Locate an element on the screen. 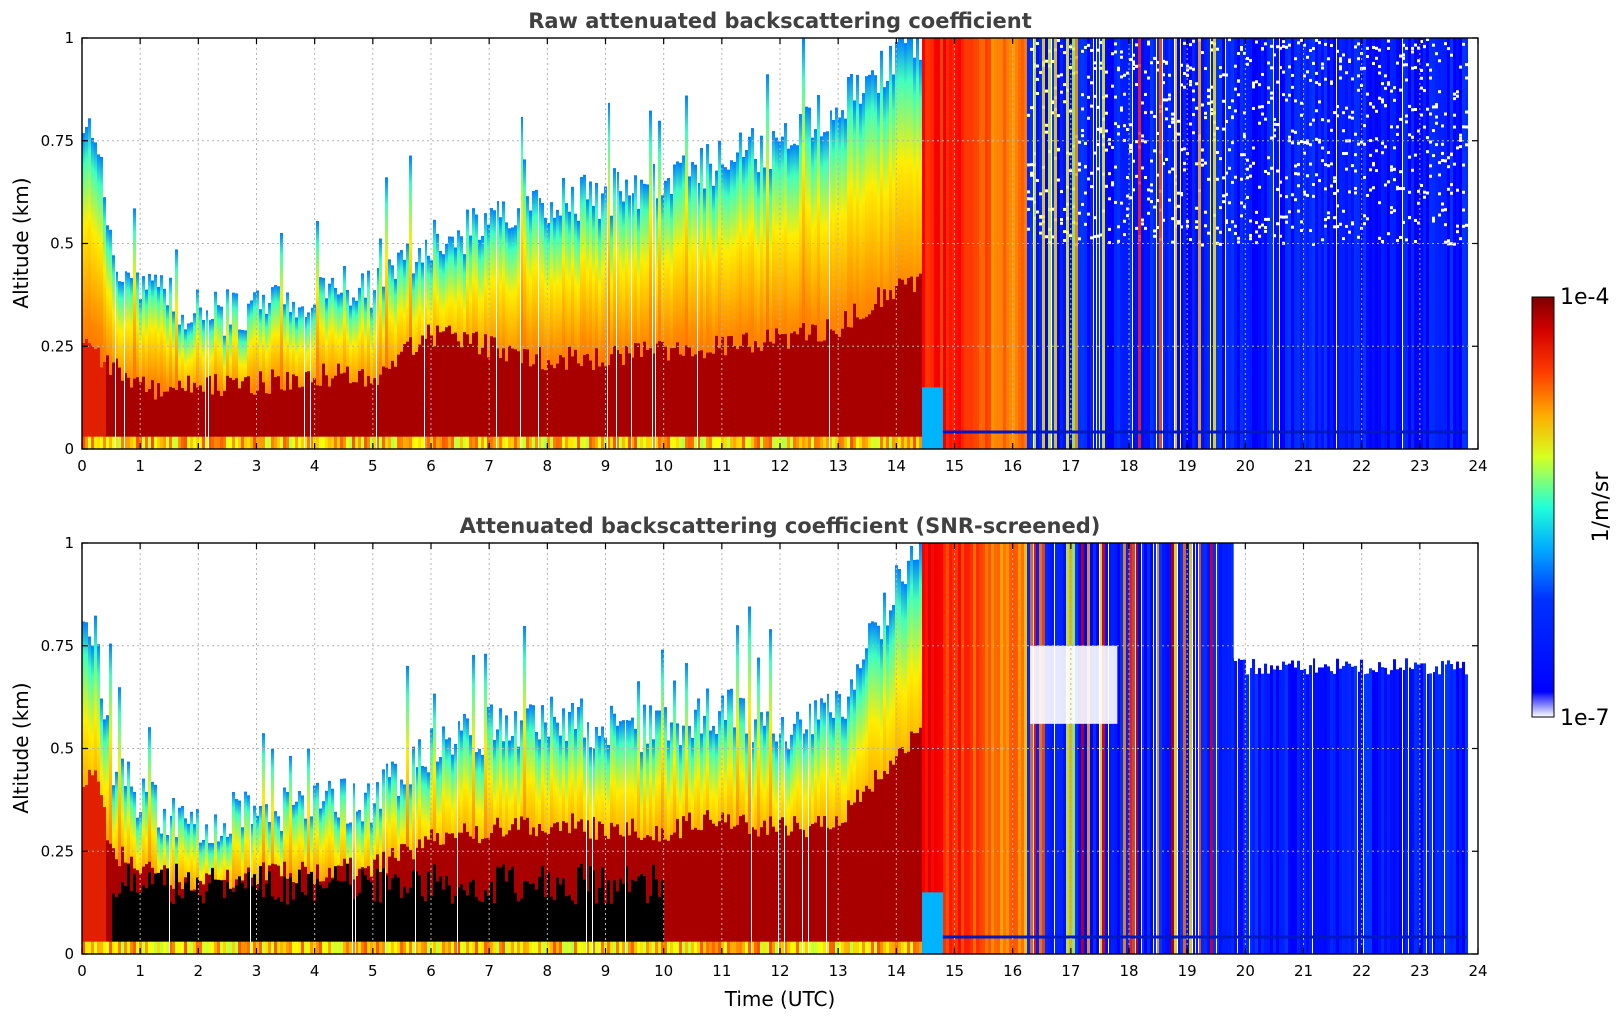 This screenshot has height=1020, width=1621. x-tick-label: 17 is located at coordinates (1070, 466).